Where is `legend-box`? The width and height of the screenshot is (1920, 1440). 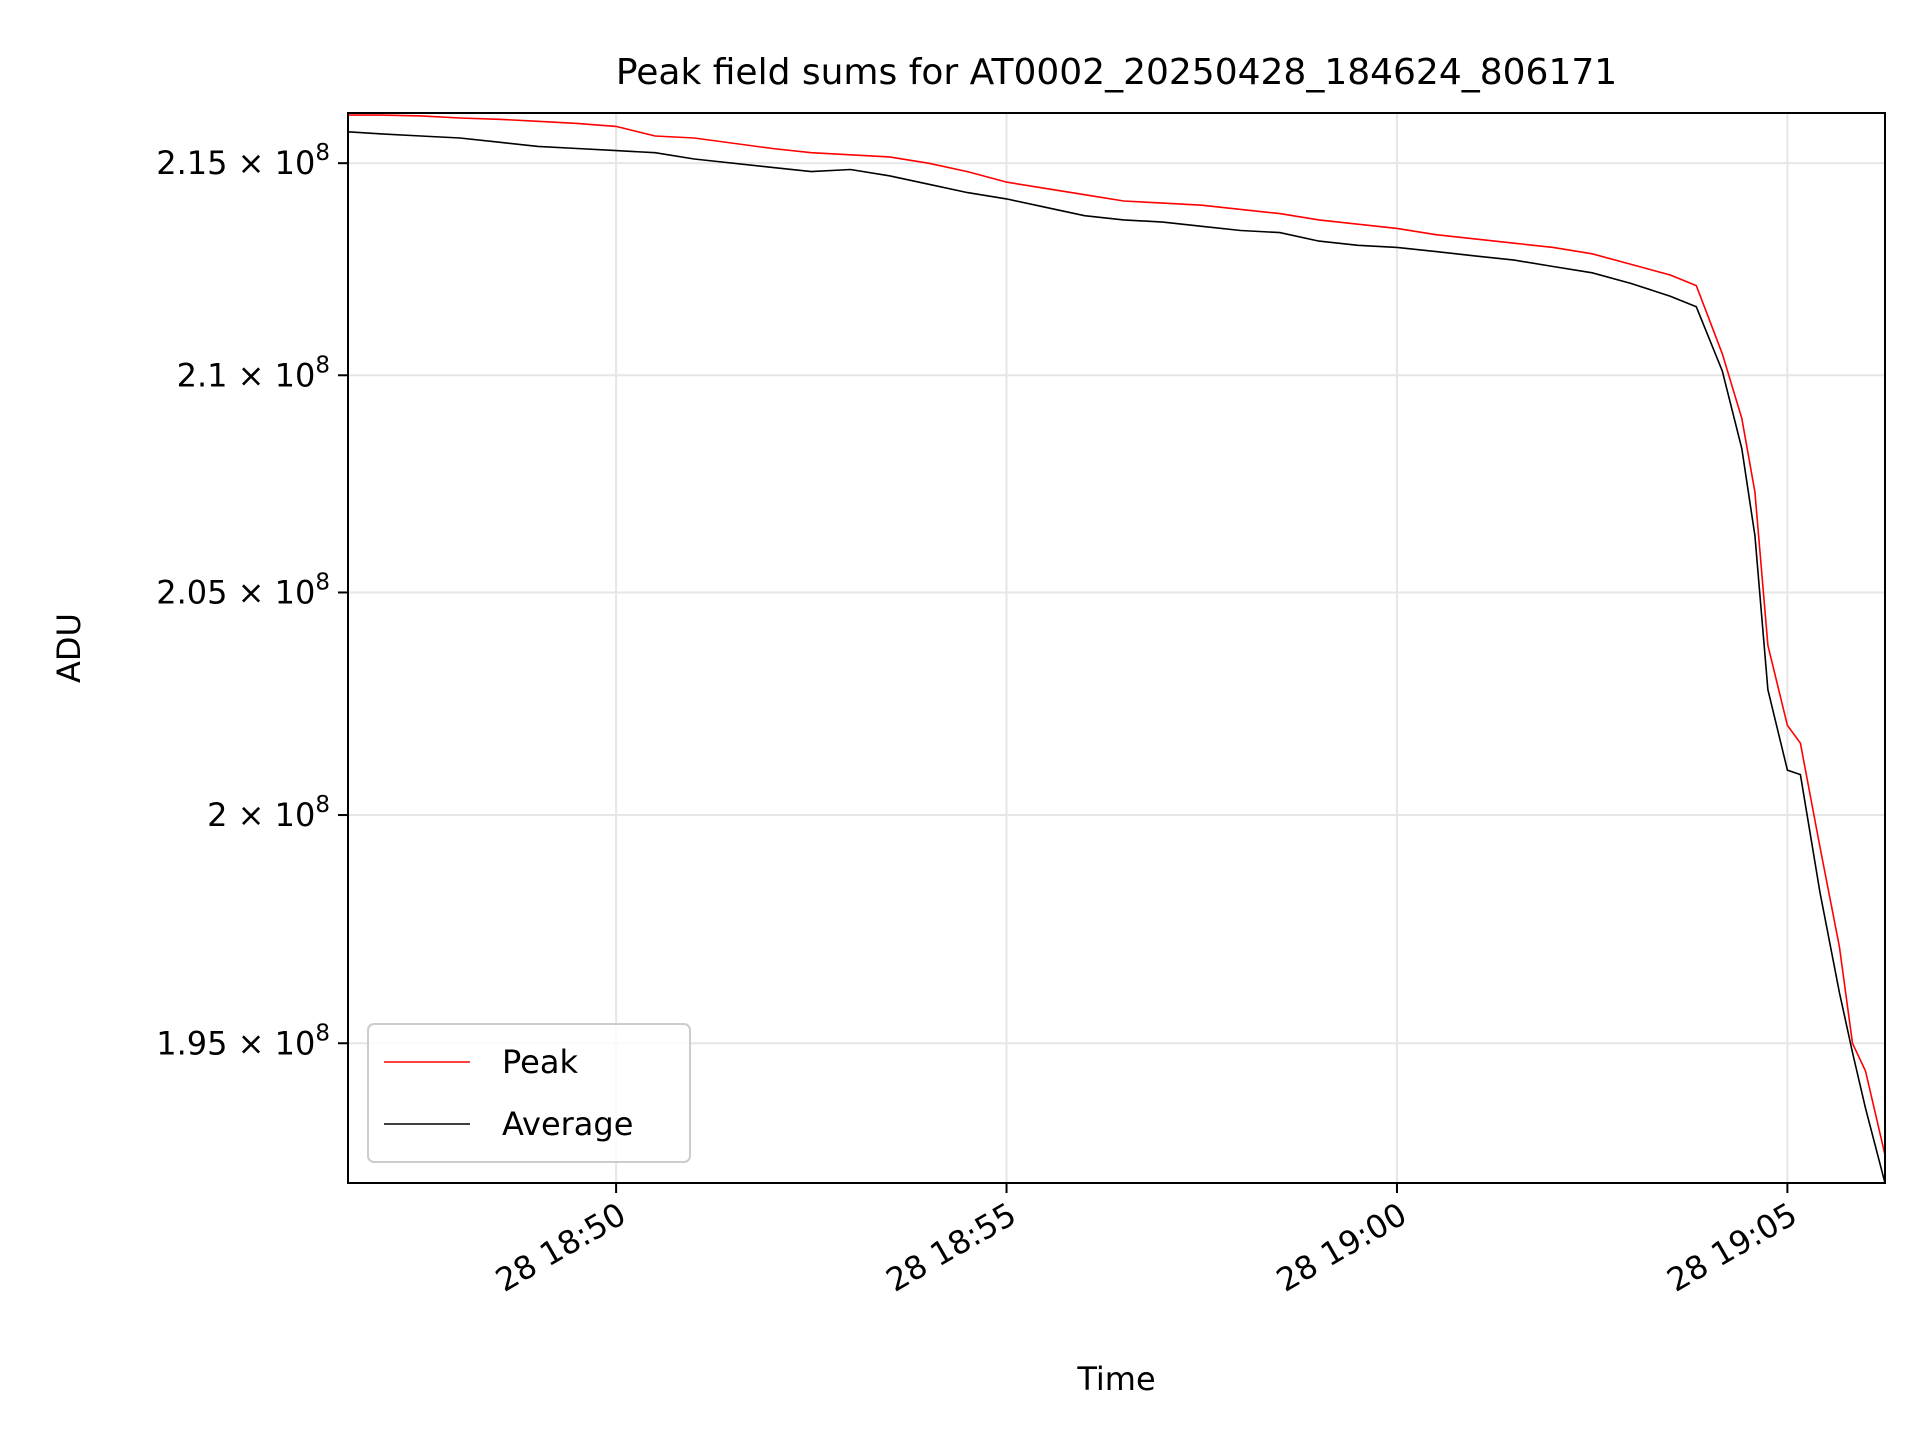 legend-box is located at coordinates (529, 1093).